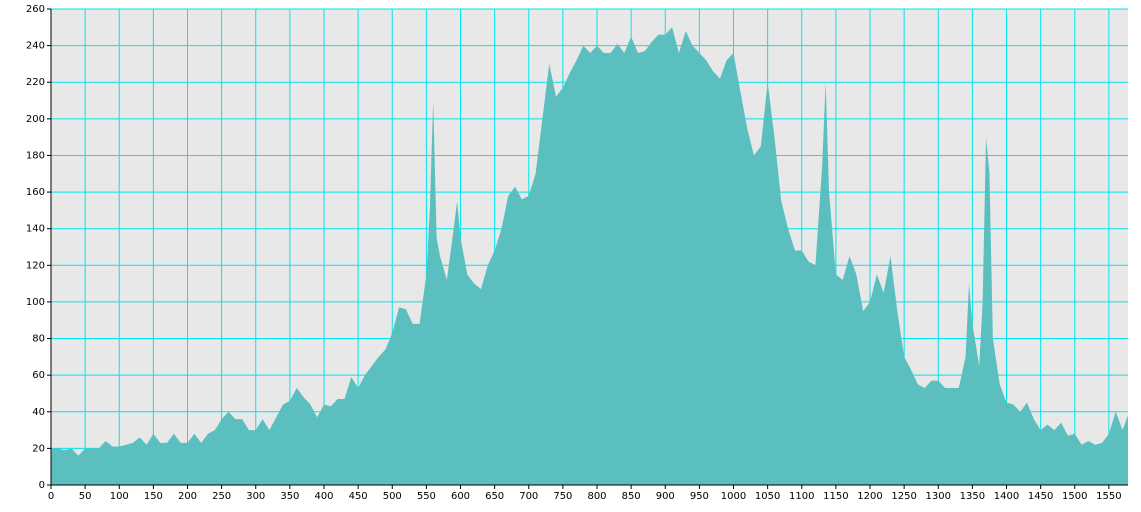  What do you see at coordinates (801, 496) in the screenshot?
I see `x-tick-label: 1100` at bounding box center [801, 496].